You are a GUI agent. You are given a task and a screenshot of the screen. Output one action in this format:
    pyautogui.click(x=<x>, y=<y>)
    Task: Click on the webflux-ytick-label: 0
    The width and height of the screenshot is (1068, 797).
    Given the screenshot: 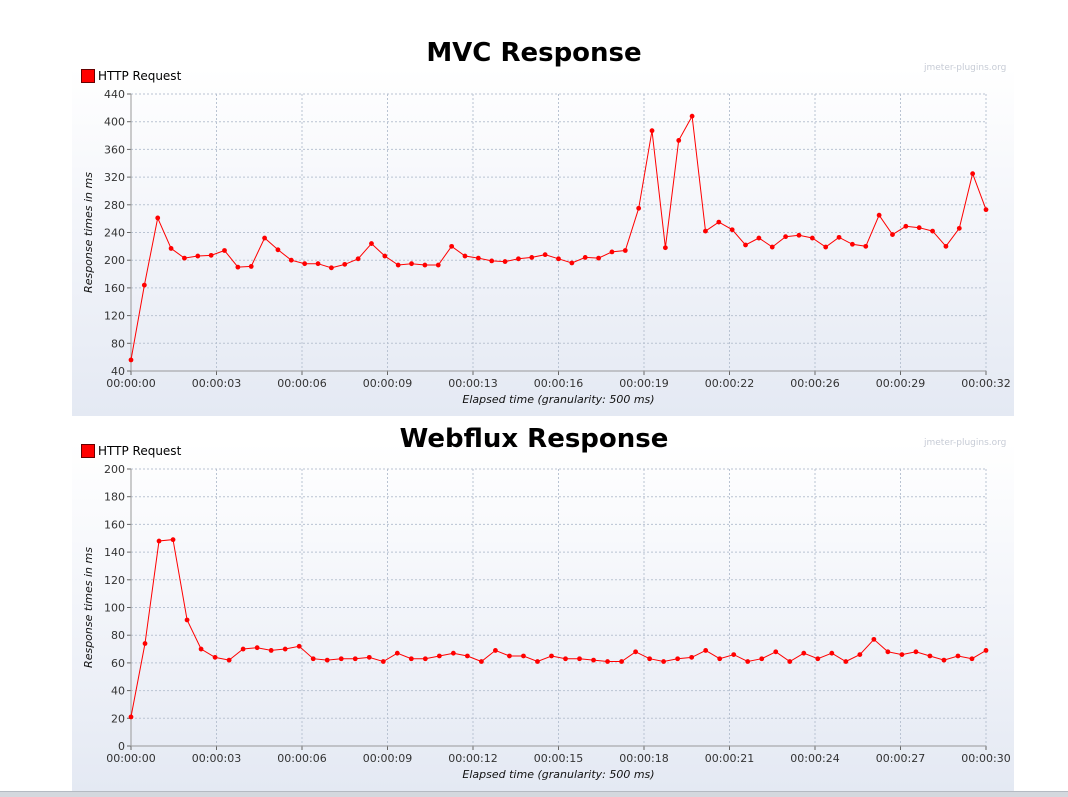 What is the action you would take?
    pyautogui.click(x=121, y=746)
    